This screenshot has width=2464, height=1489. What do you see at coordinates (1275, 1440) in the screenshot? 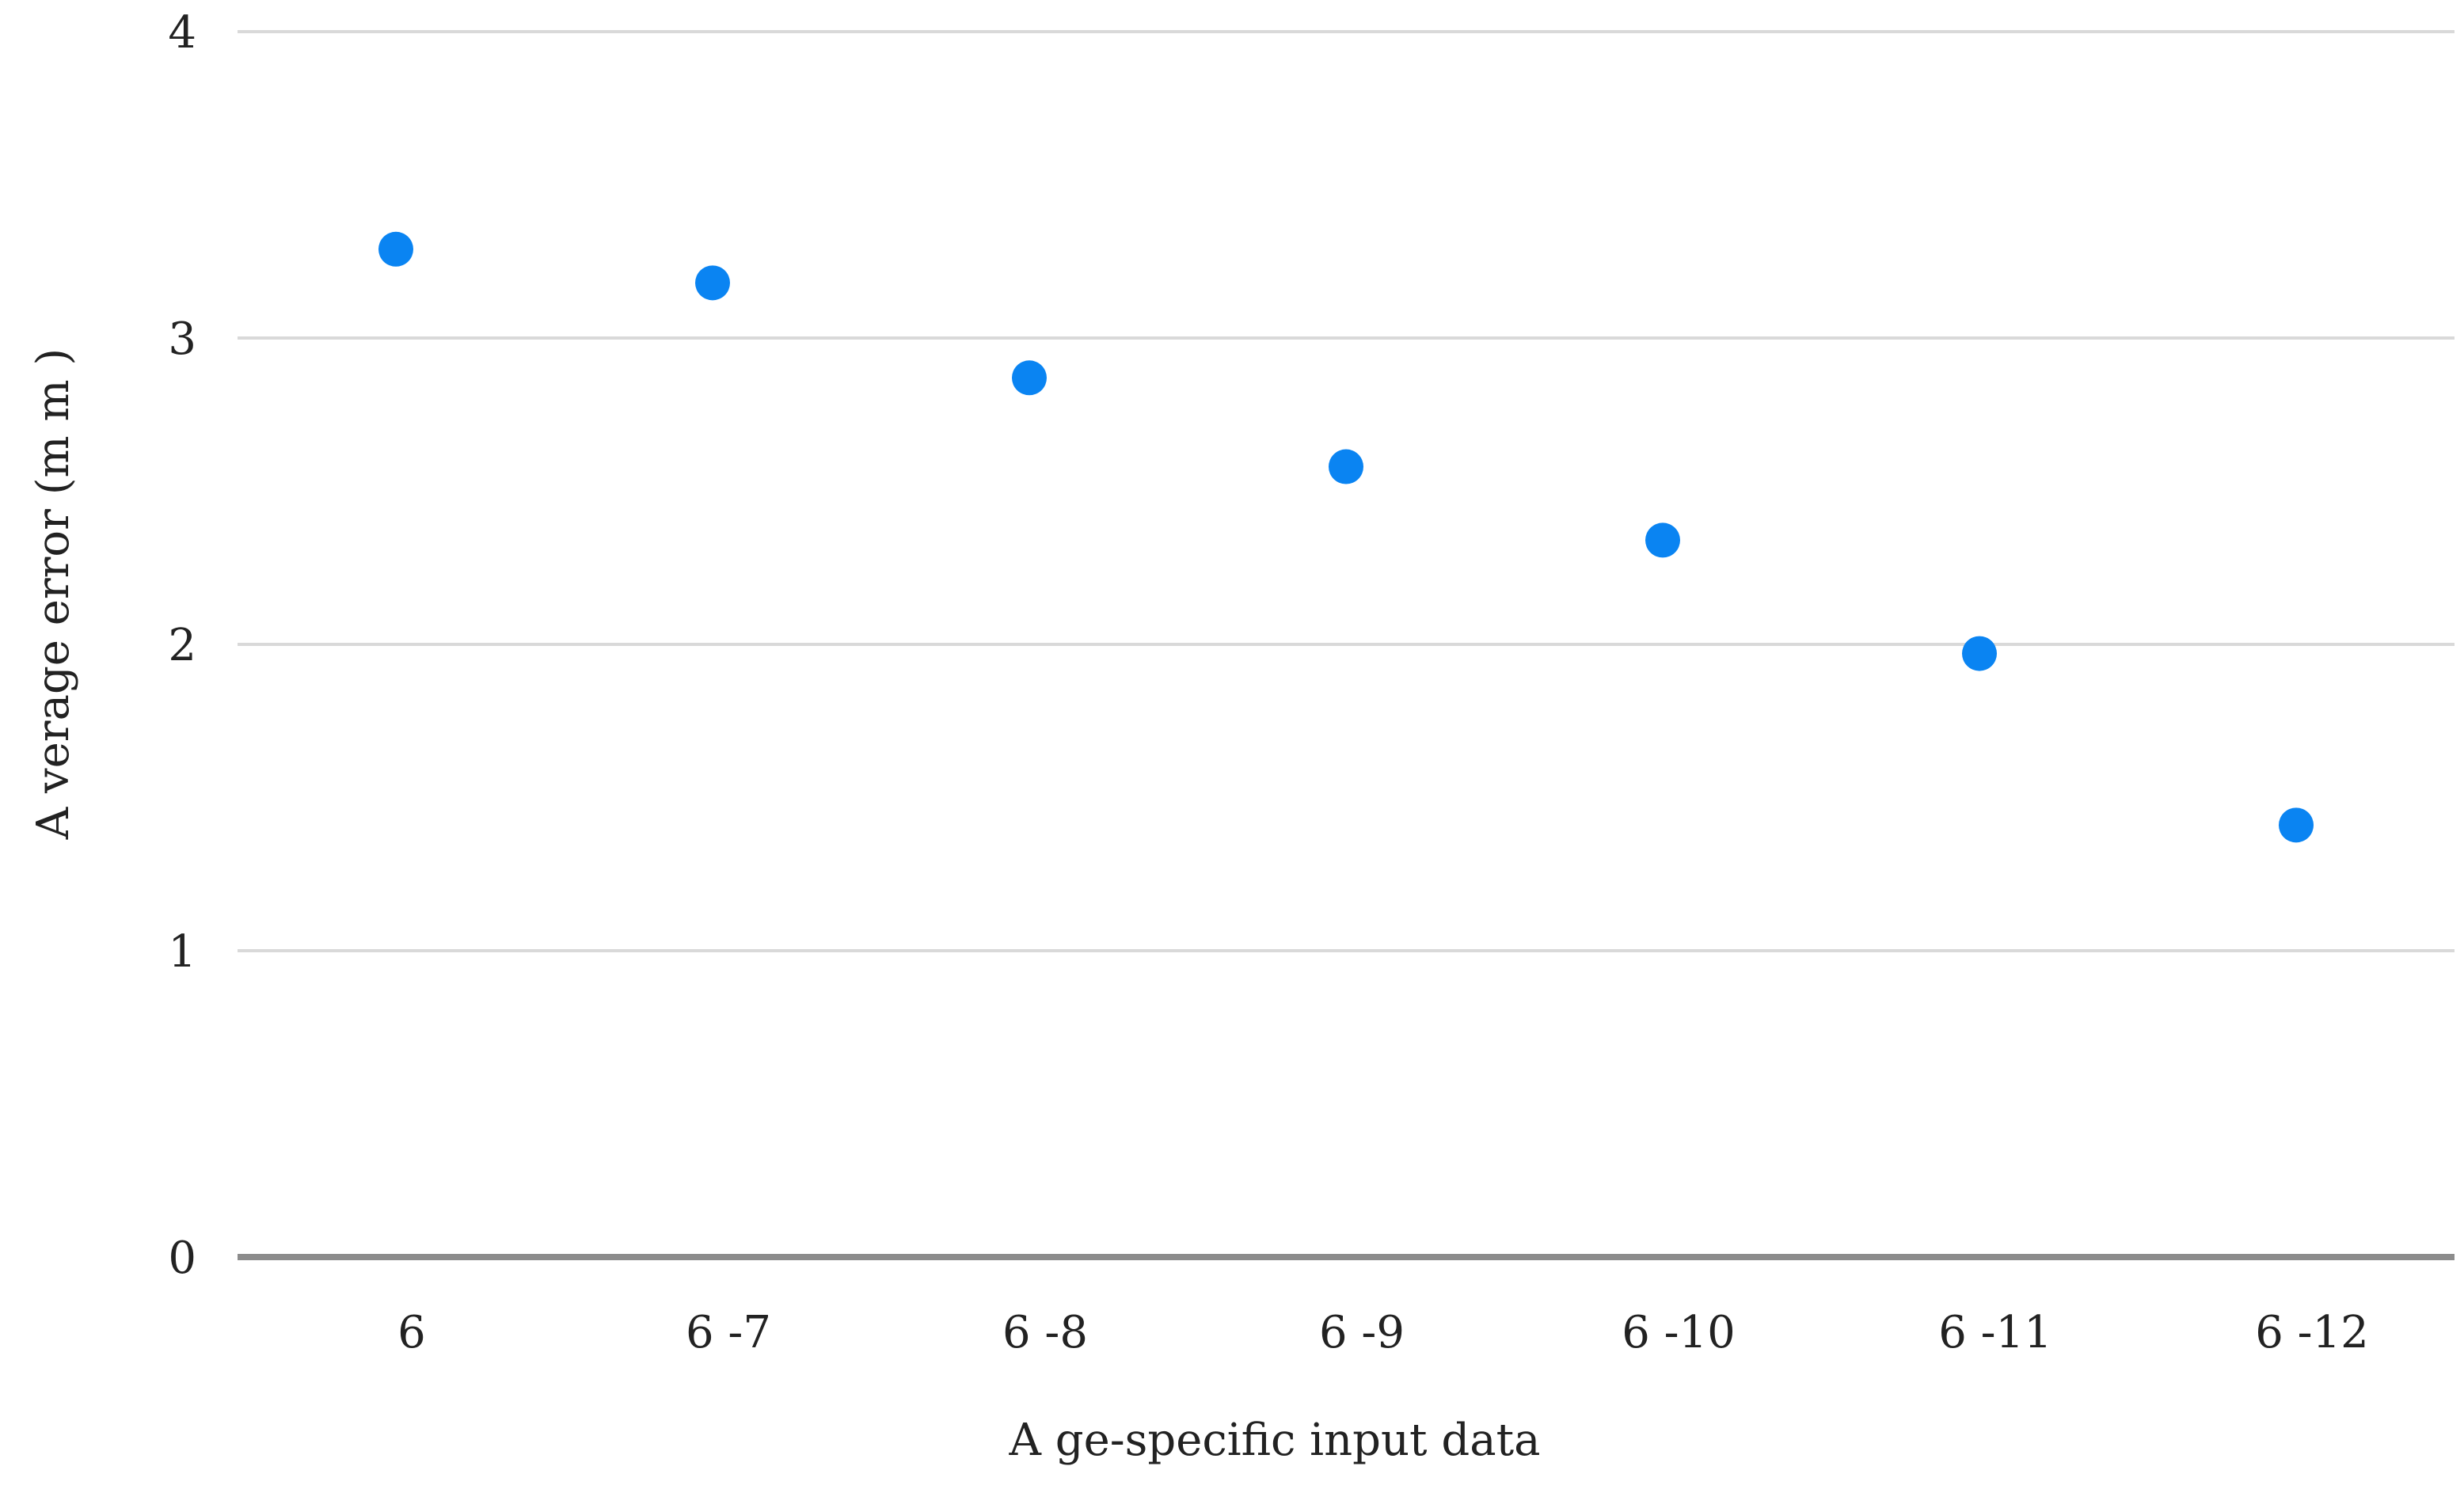
I see `x-axis-title: A ge-specific input data` at bounding box center [1275, 1440].